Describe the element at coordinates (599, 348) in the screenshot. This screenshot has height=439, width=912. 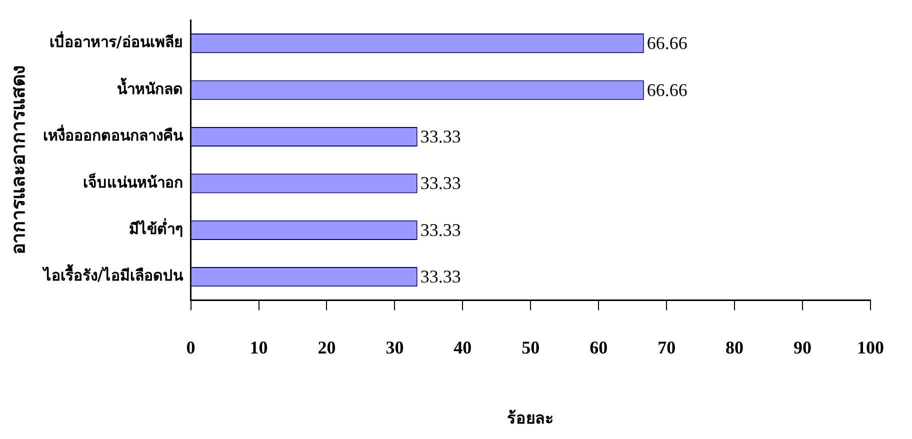
I see `x-tick-label: 60` at that location.